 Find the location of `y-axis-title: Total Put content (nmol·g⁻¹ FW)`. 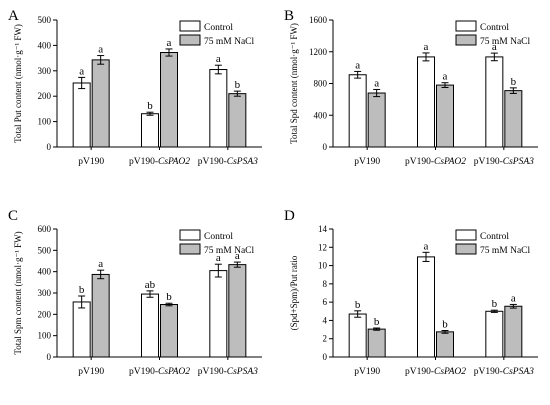

y-axis-title: Total Put content (nmol·g⁻¹ FW) is located at coordinates (18, 83).